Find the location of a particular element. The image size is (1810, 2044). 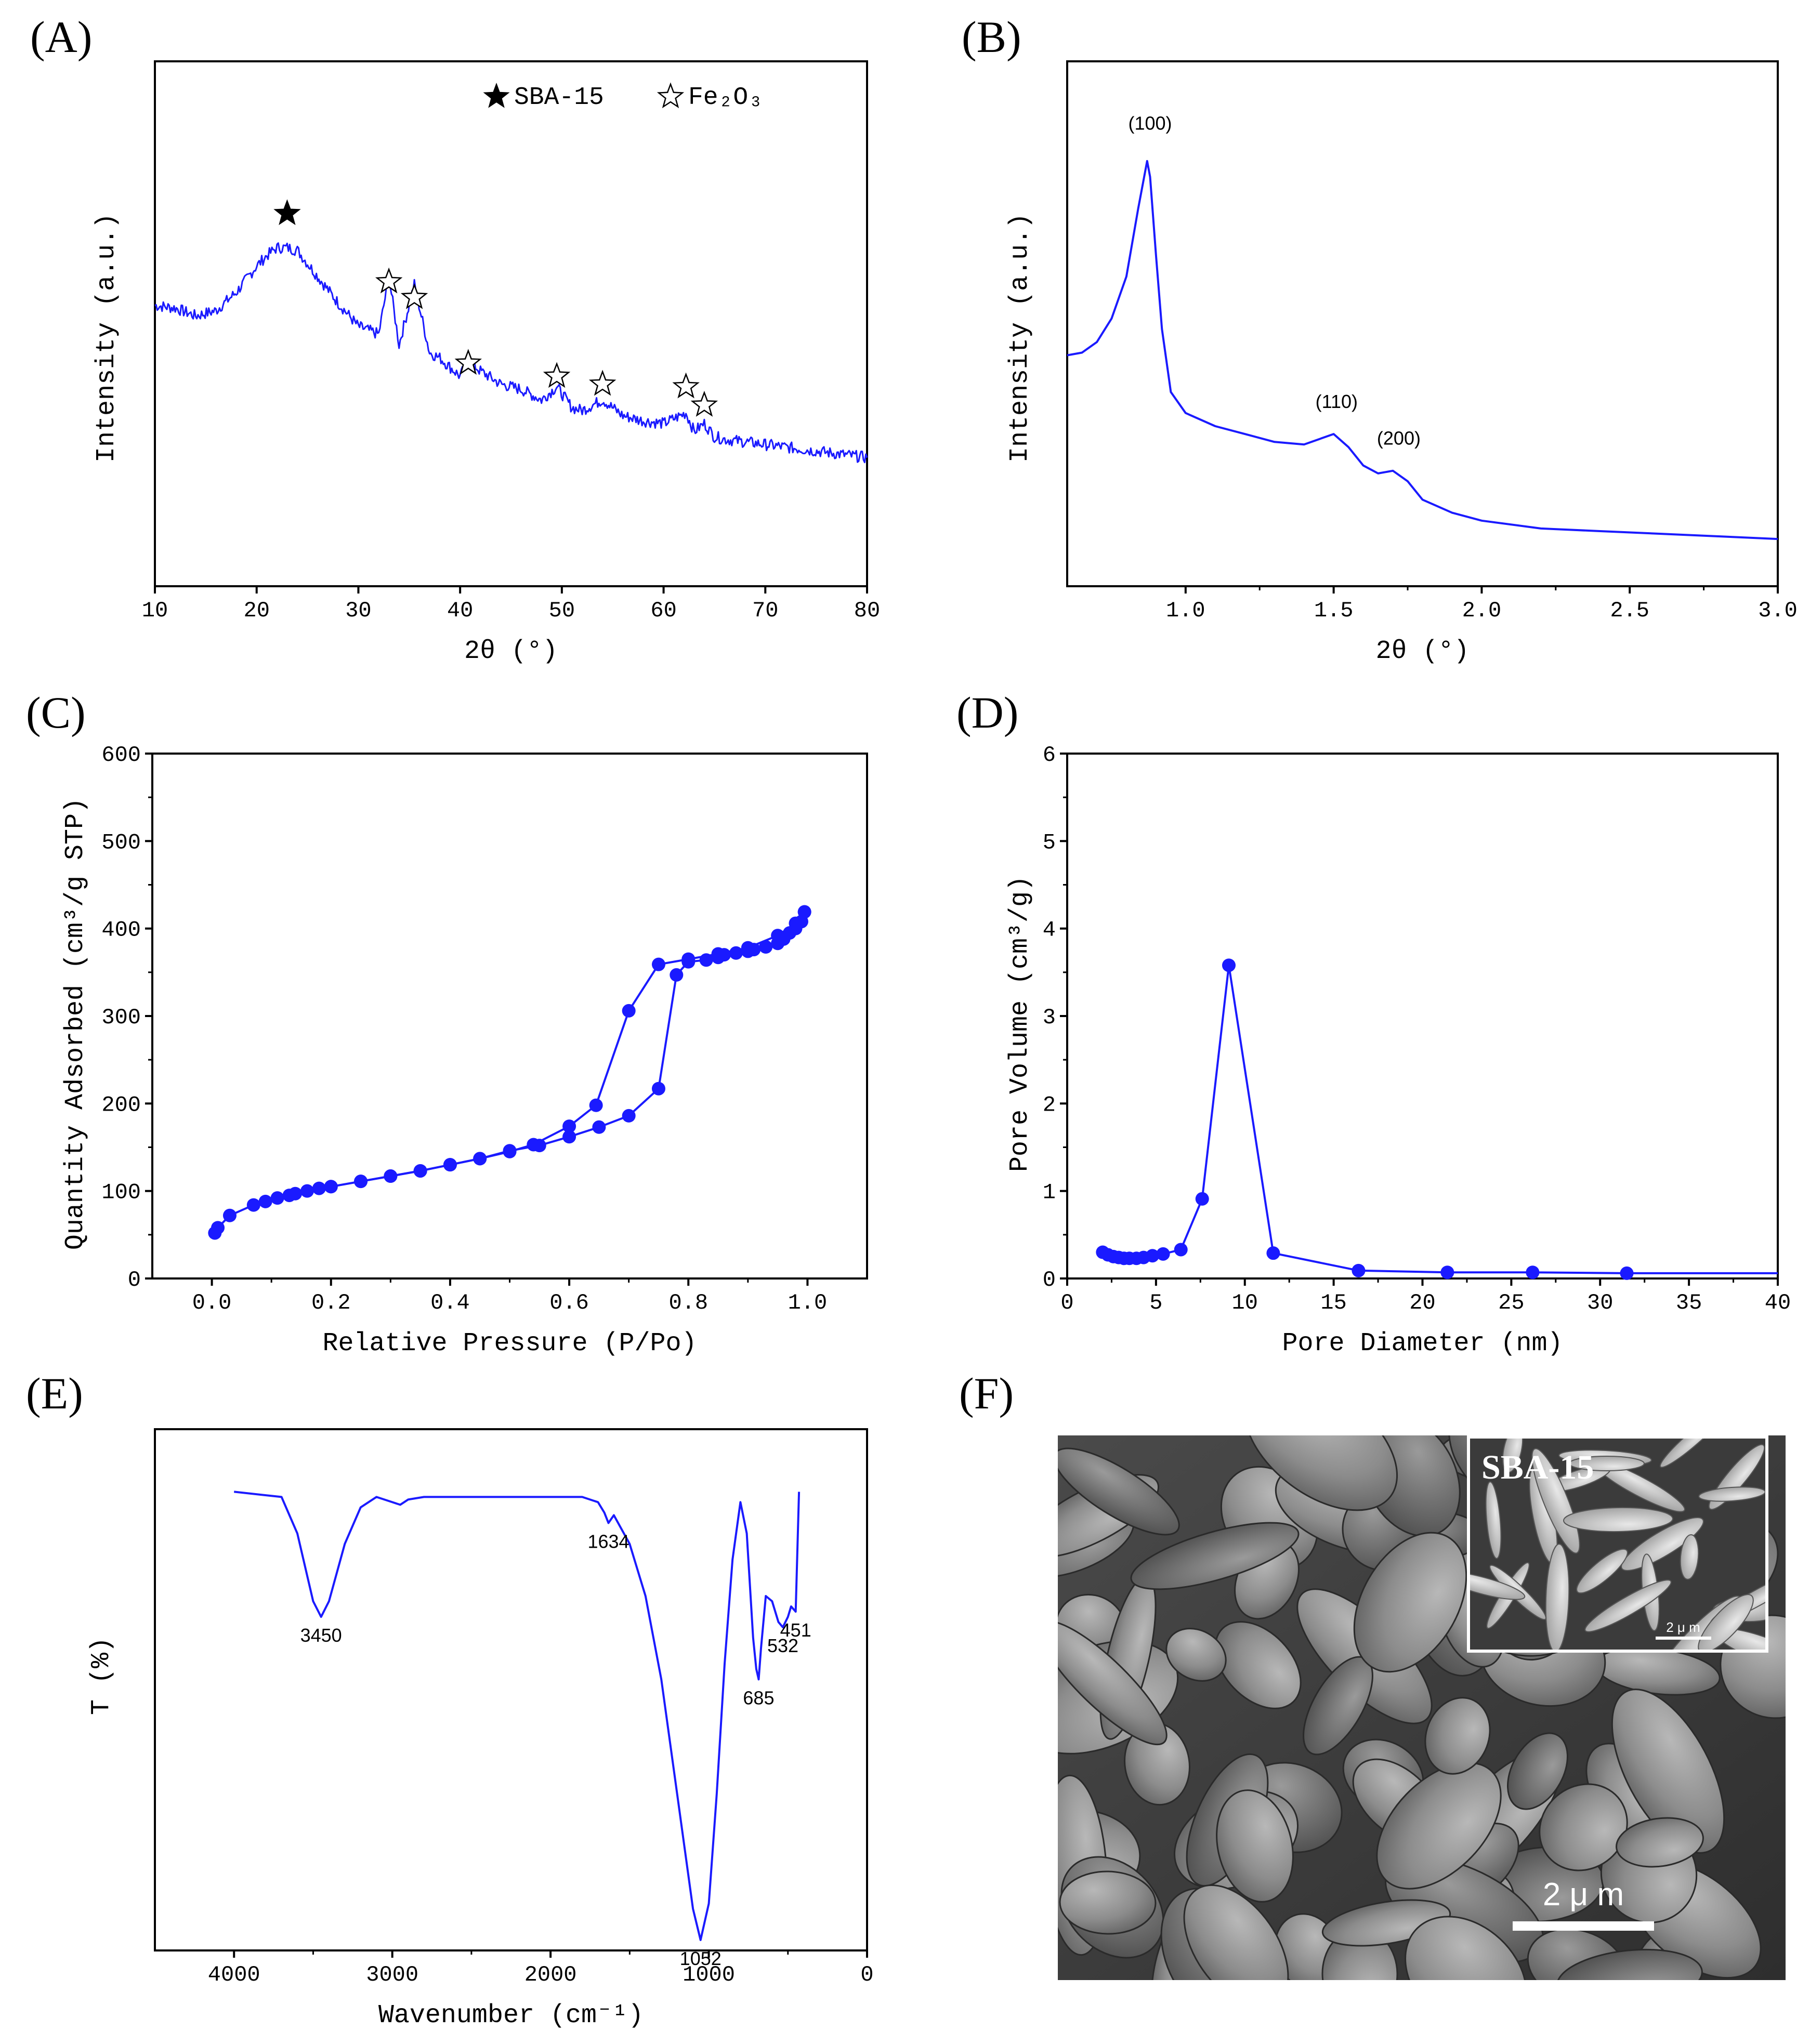

panel-a-frame is located at coordinates (511, 323).